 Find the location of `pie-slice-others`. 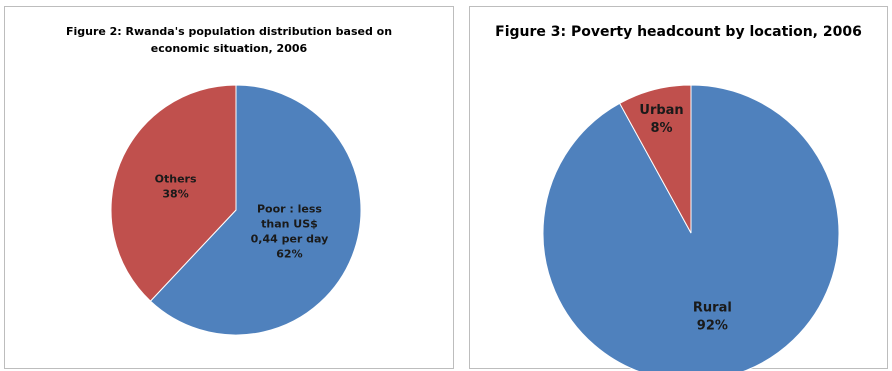

pie-slice-others is located at coordinates (173, 193).